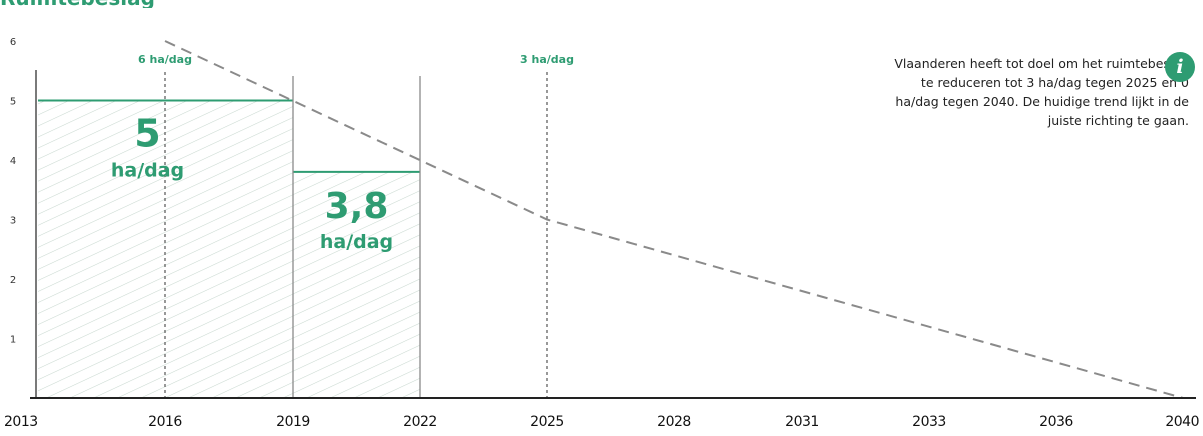 The width and height of the screenshot is (1203, 436). I want to click on y-tick-label-4: 4, so click(13, 161).